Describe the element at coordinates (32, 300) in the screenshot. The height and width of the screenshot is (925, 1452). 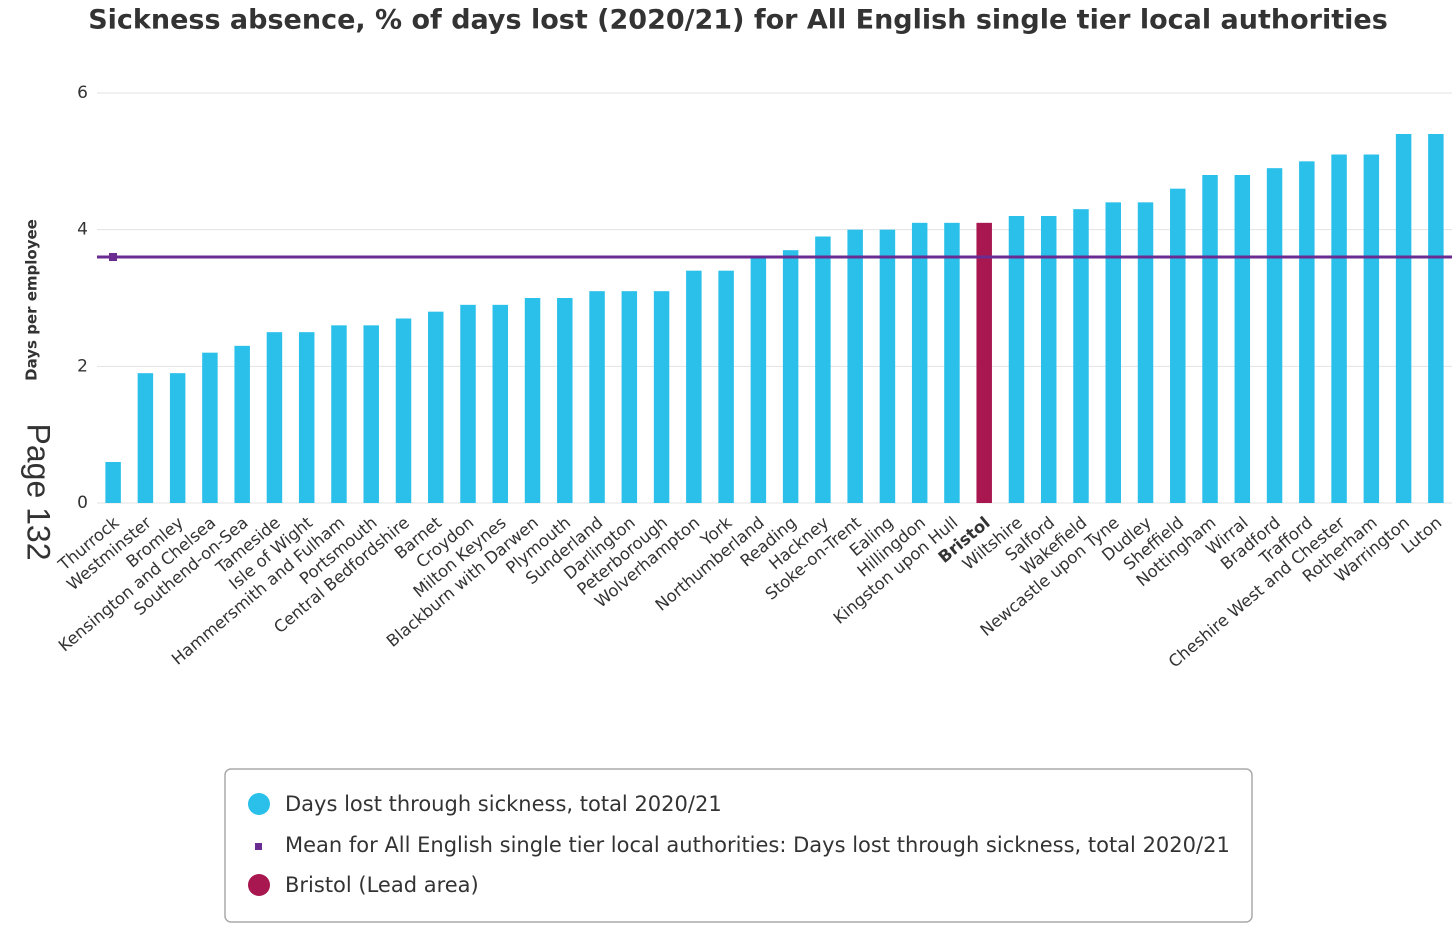
I see `y-axis-label: Days per employee` at that location.